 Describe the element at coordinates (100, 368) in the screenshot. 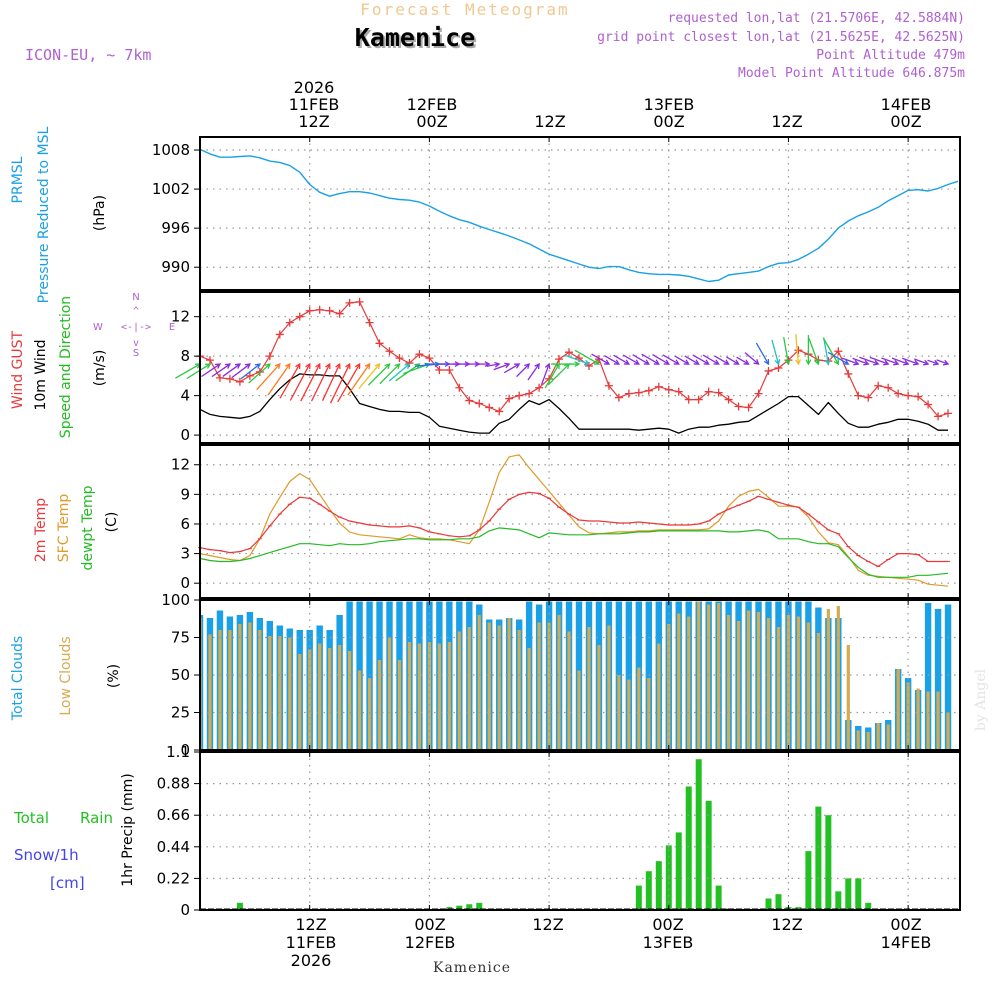

I see `wind-ylabel-units: (m/s)` at that location.